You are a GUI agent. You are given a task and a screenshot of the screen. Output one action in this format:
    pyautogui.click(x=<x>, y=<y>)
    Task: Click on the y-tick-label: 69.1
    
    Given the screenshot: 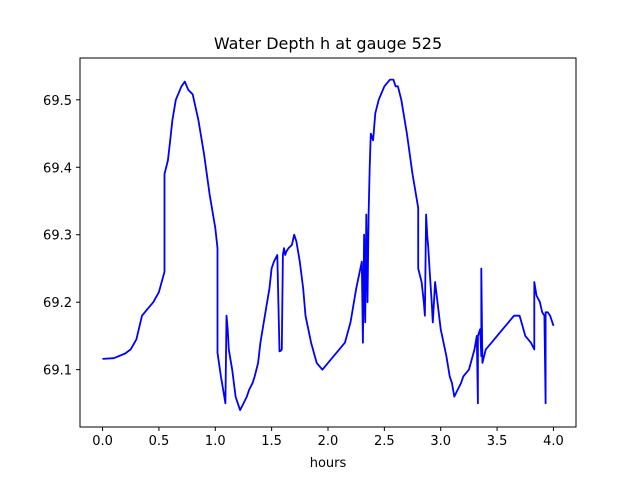 What is the action you would take?
    pyautogui.click(x=57, y=371)
    